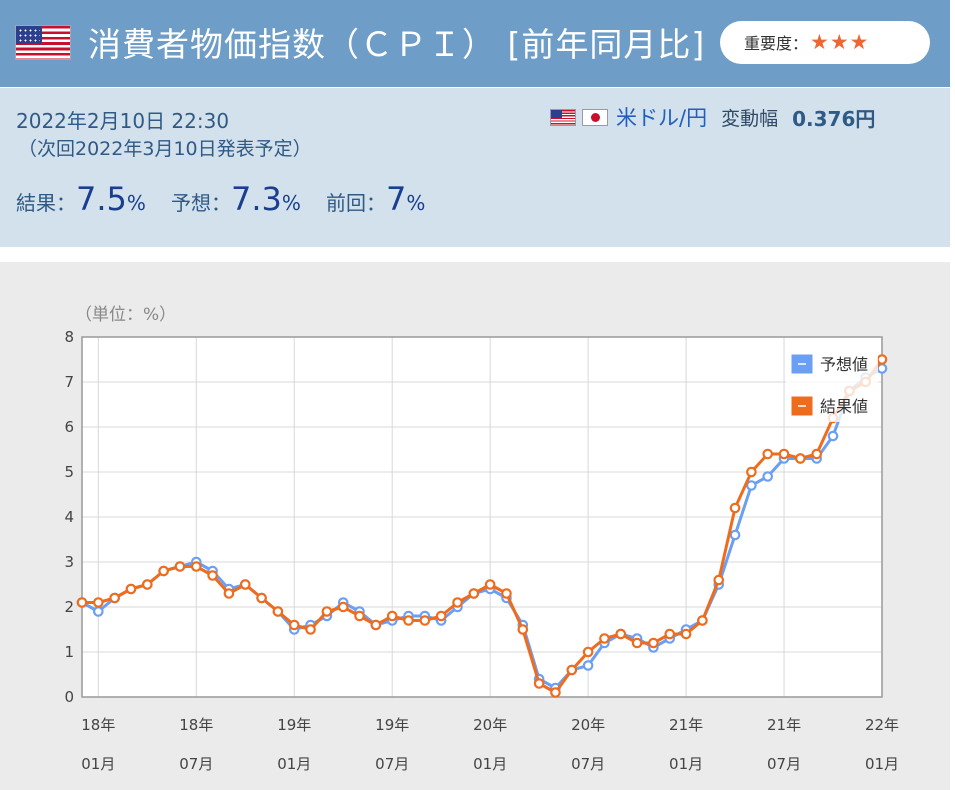 This screenshot has height=790, width=955. I want to click on us-flag-icon, so click(43, 42).